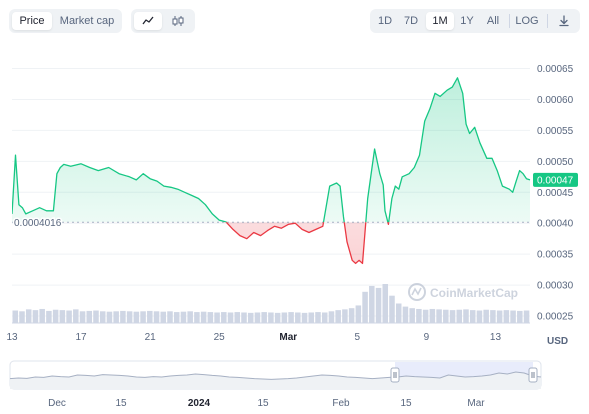 The width and height of the screenshot is (589, 414). I want to click on range-toolbar: 1D 7D 1M 1Y All LOG, so click(475, 21).